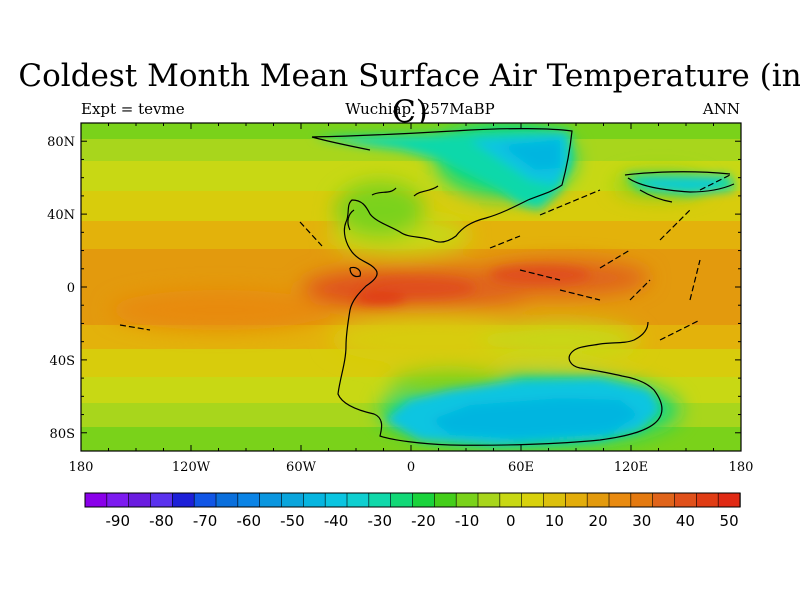  What do you see at coordinates (511, 521) in the screenshot?
I see `colorbar-label: 0` at bounding box center [511, 521].